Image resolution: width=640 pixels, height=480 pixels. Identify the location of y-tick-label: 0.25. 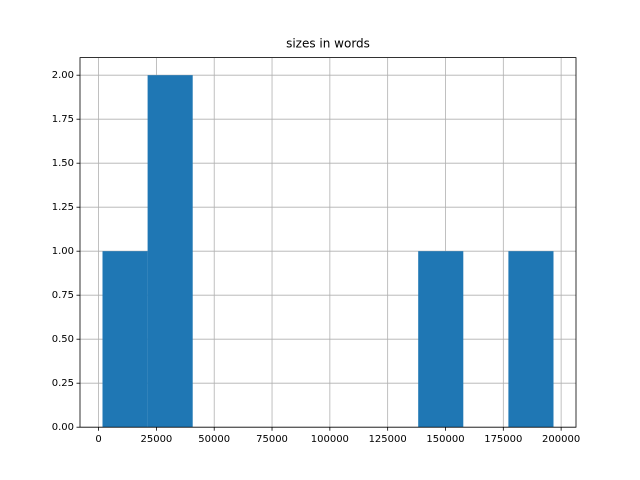
(63, 383).